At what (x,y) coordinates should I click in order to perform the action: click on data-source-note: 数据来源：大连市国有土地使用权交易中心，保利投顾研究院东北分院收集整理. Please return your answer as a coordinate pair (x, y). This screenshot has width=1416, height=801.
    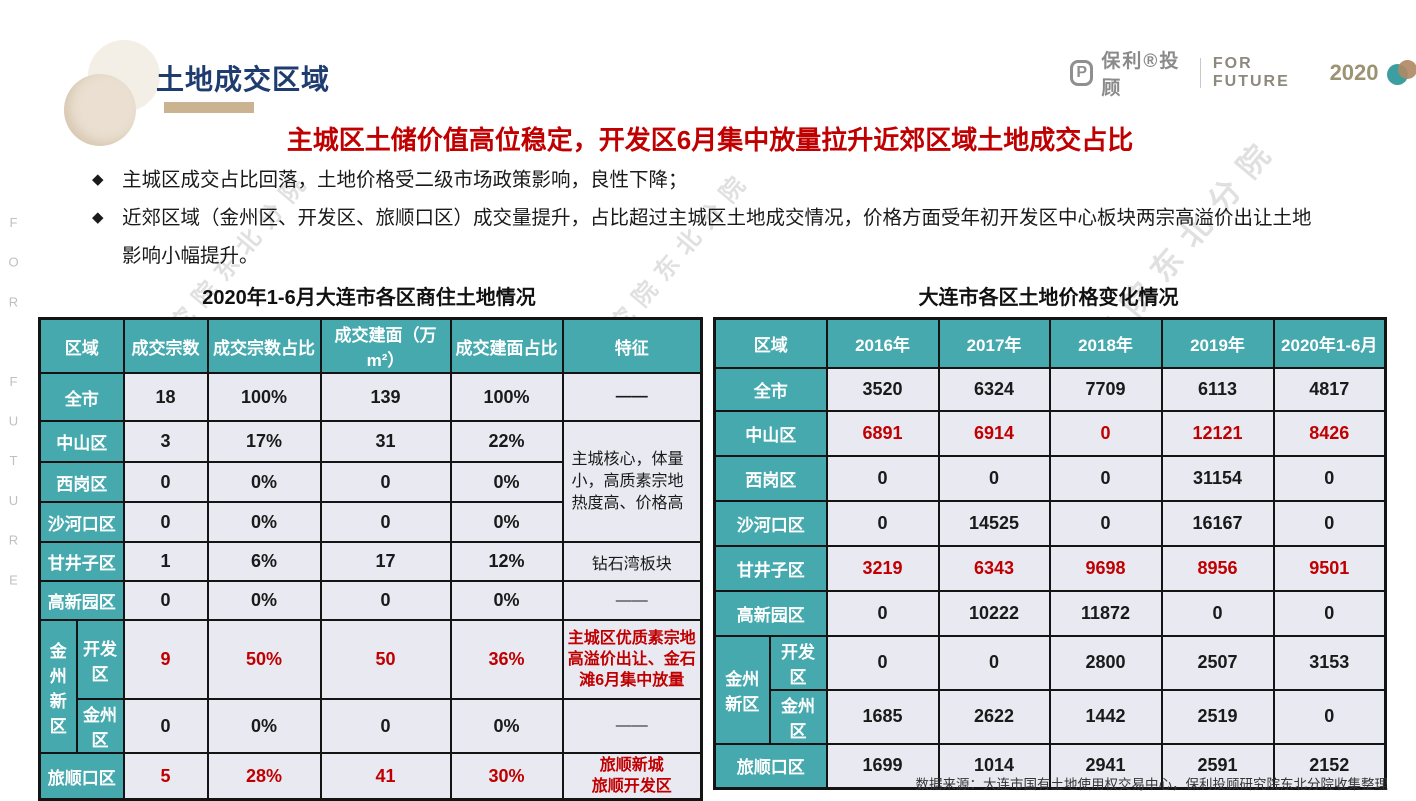
    Looking at the image, I should click on (1152, 784).